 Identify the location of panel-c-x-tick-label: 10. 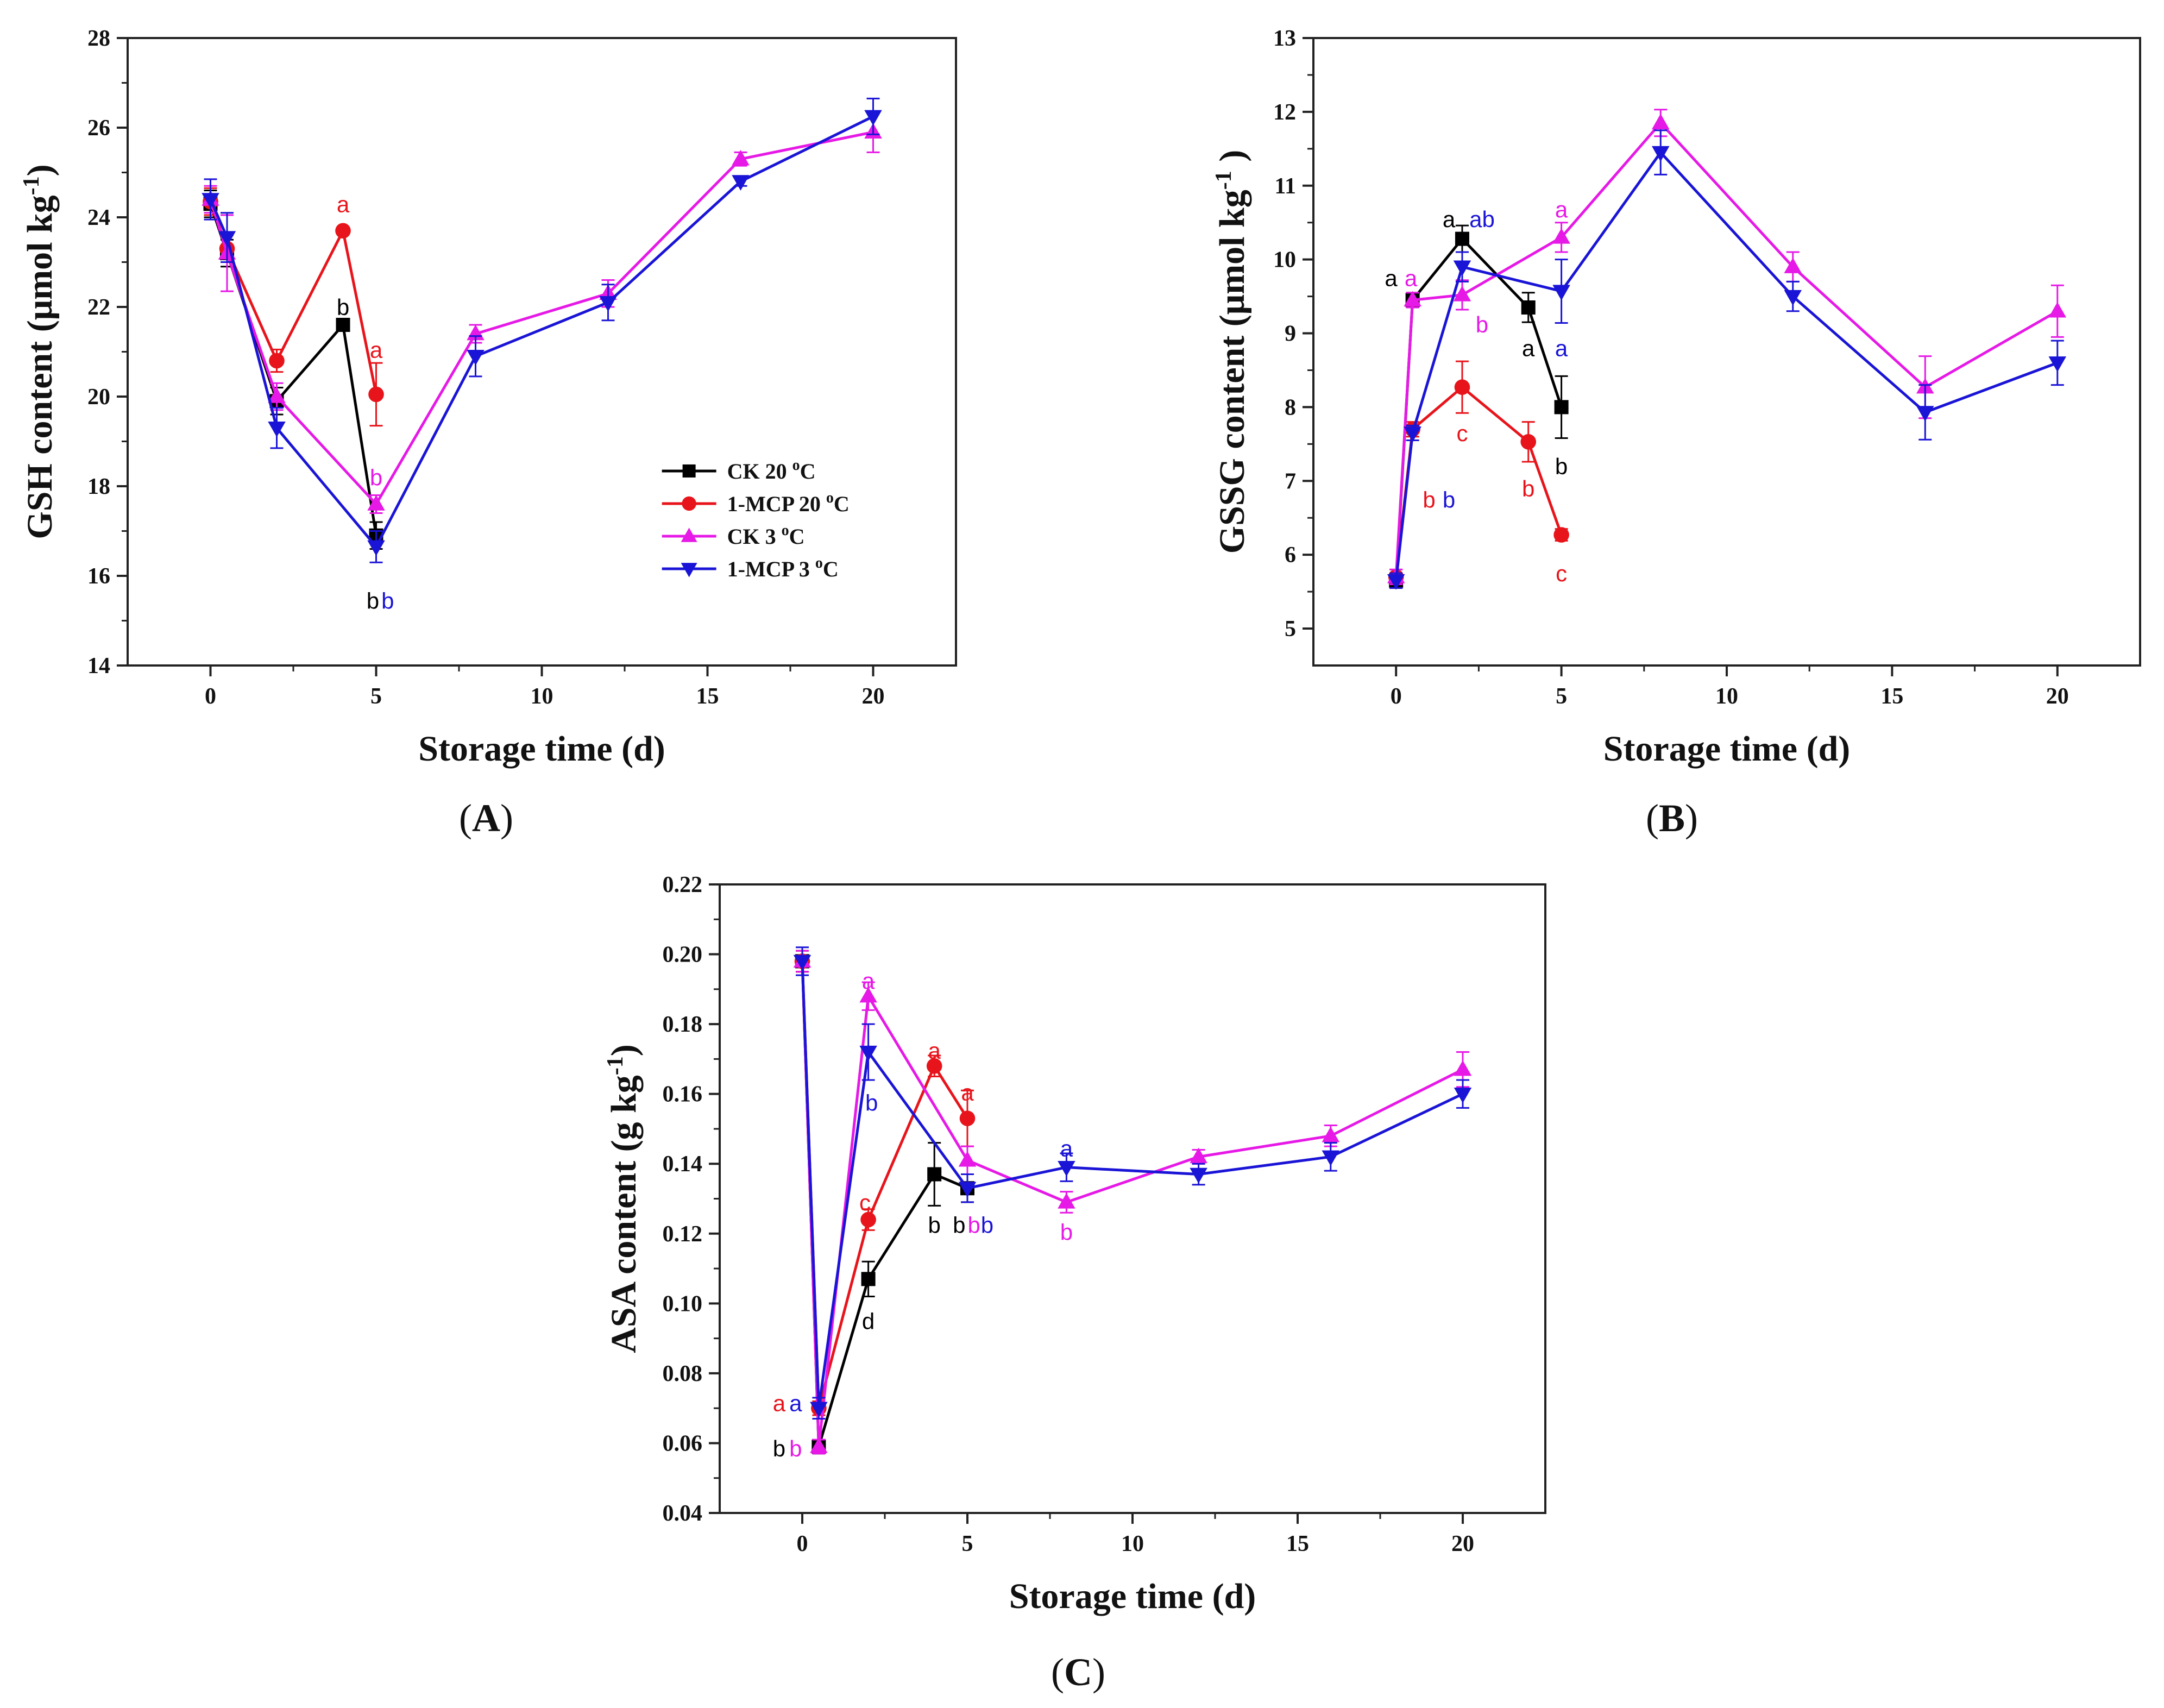
(1132, 1543).